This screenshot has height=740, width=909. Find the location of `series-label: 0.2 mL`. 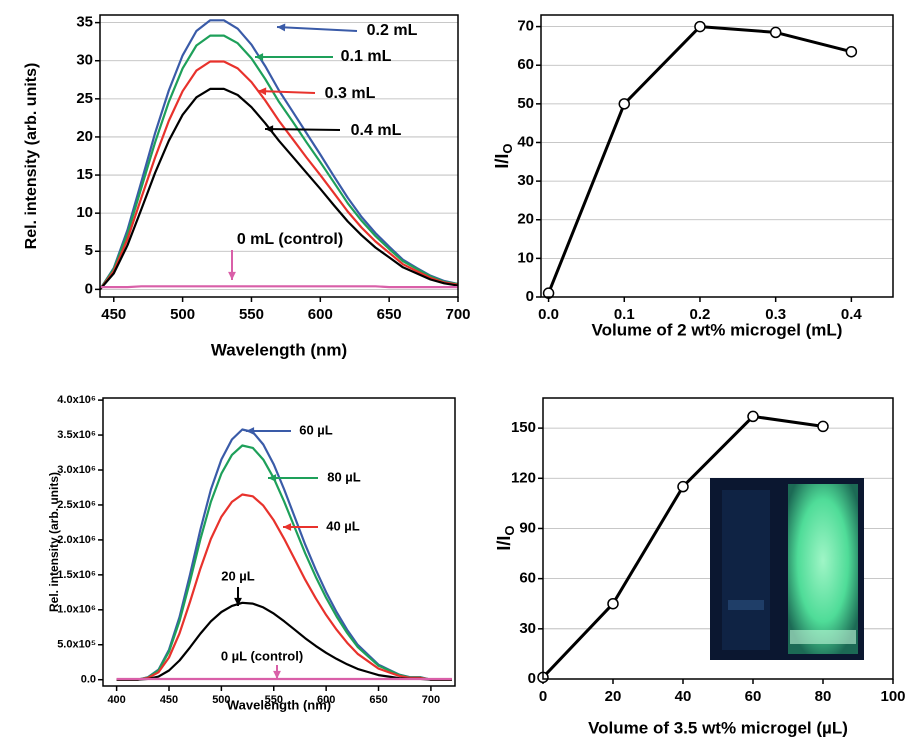

series-label: 0.2 mL is located at coordinates (392, 30).